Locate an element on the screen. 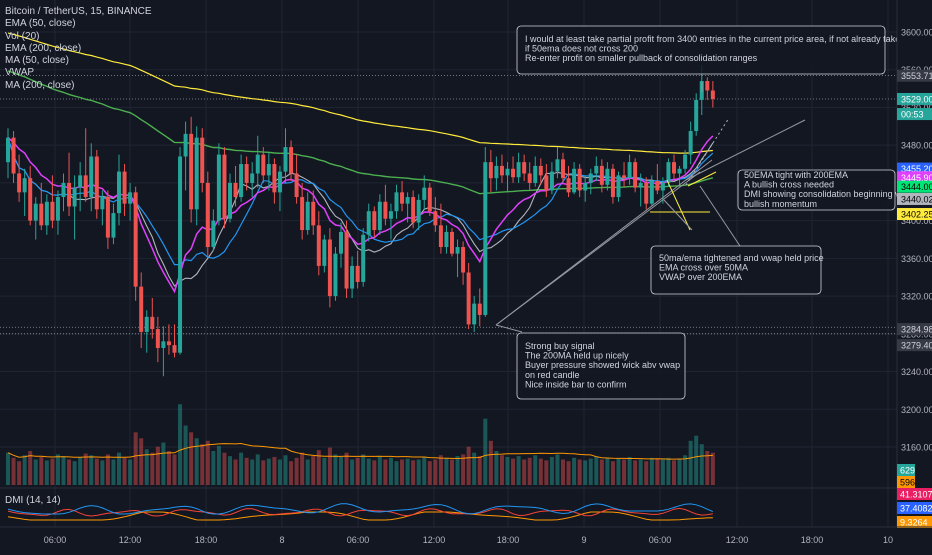 The image size is (932, 555). annotation-text: bullish momentum is located at coordinates (780, 204).